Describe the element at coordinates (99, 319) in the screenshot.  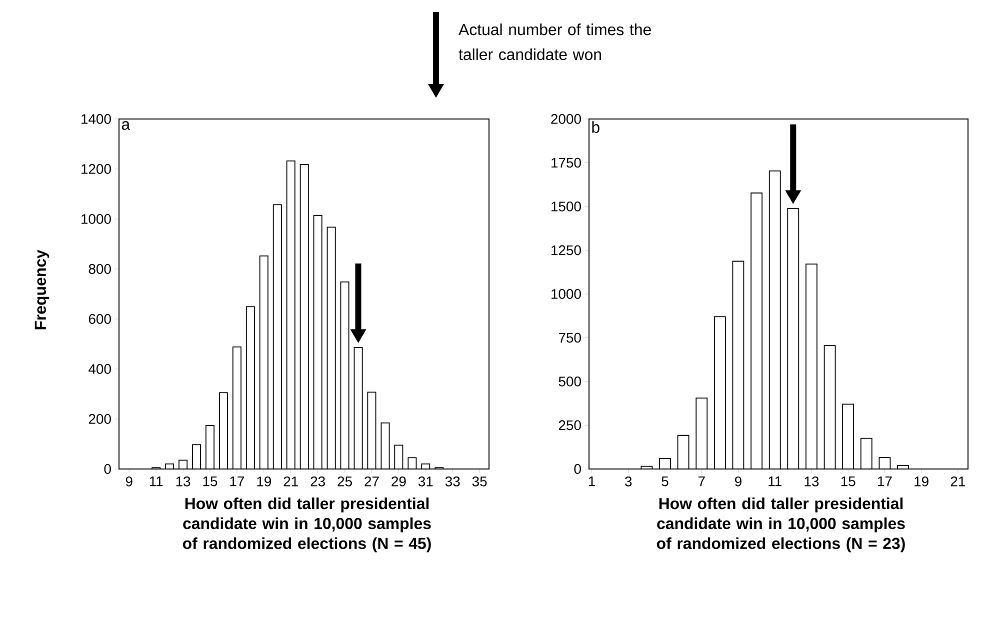
I see `y-tick-label: 600` at that location.